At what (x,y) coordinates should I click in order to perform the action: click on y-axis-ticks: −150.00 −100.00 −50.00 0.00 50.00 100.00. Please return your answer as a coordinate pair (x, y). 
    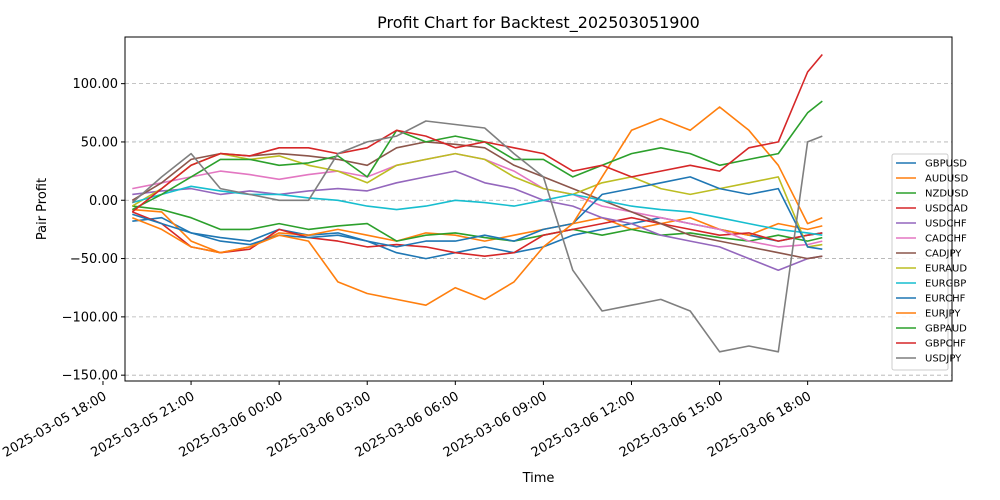
    Looking at the image, I should click on (93, 230).